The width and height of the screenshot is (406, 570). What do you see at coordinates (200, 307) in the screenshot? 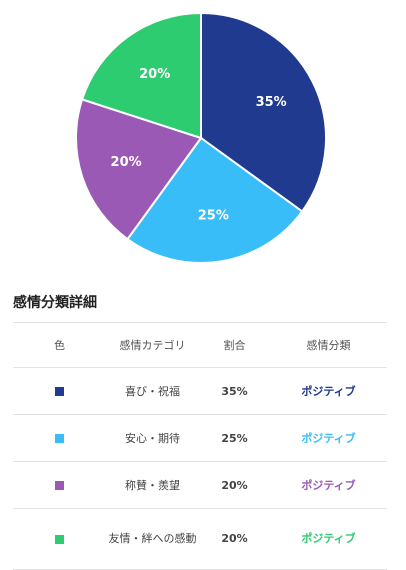
I see `details-title: 感情分類詳細` at bounding box center [200, 307].